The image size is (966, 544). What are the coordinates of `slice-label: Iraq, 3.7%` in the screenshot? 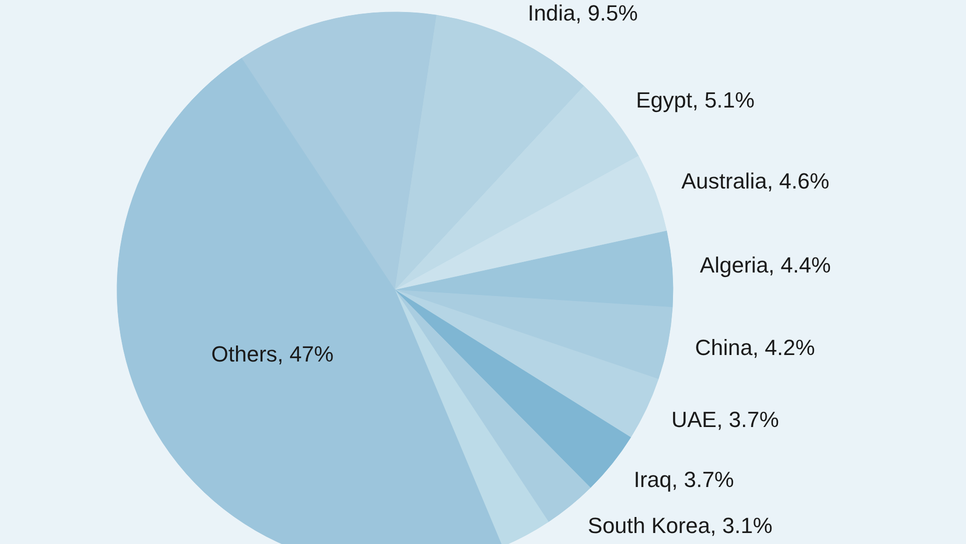 It's located at (684, 479).